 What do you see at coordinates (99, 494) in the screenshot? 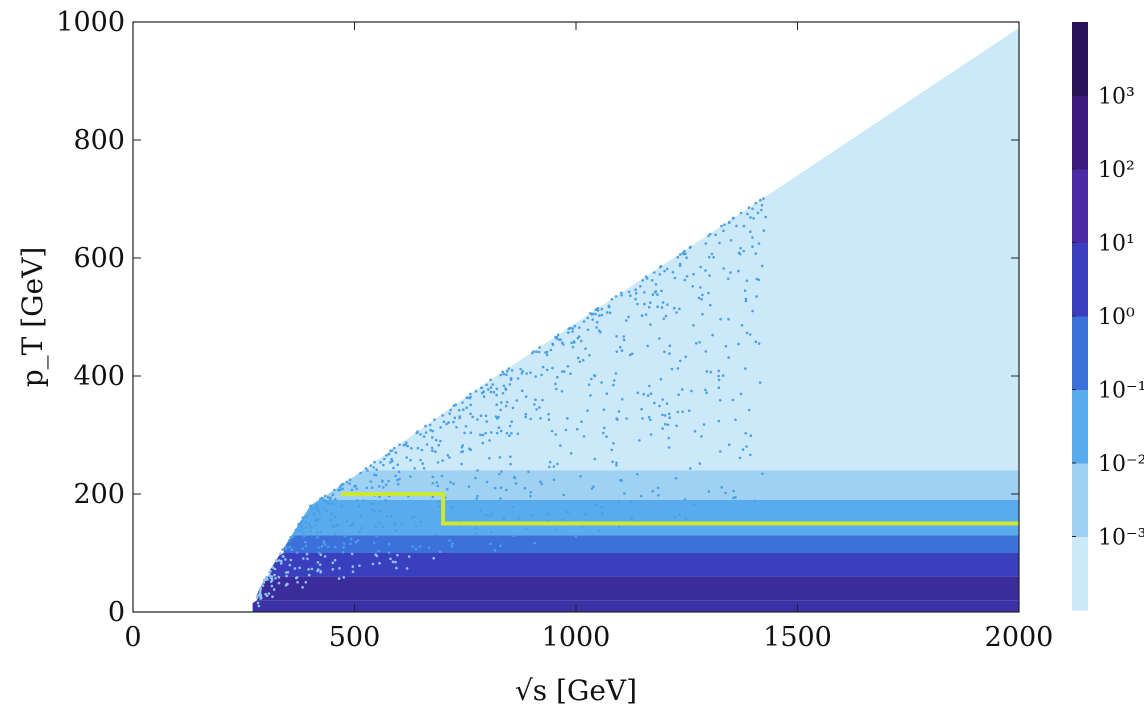
I see `y-tick-label: 200` at bounding box center [99, 494].